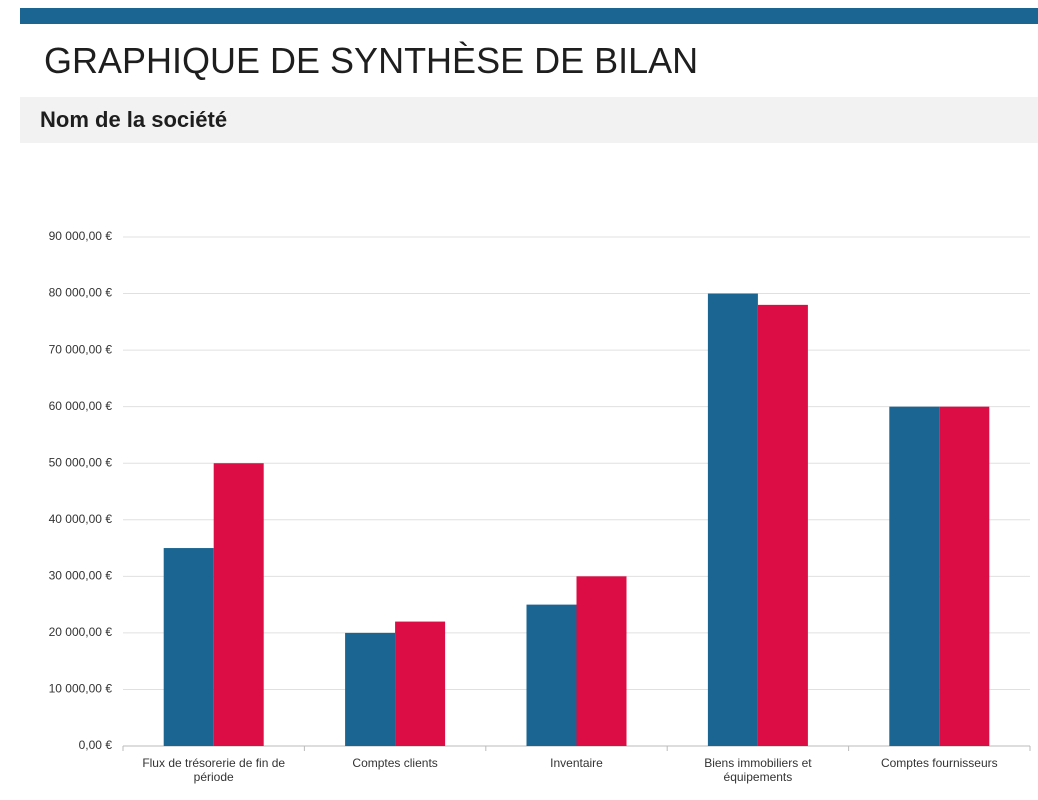 The height and width of the screenshot is (800, 1038). Describe the element at coordinates (758, 770) in the screenshot. I see `x-tick-label: Biens immobiliers et équipements` at that location.